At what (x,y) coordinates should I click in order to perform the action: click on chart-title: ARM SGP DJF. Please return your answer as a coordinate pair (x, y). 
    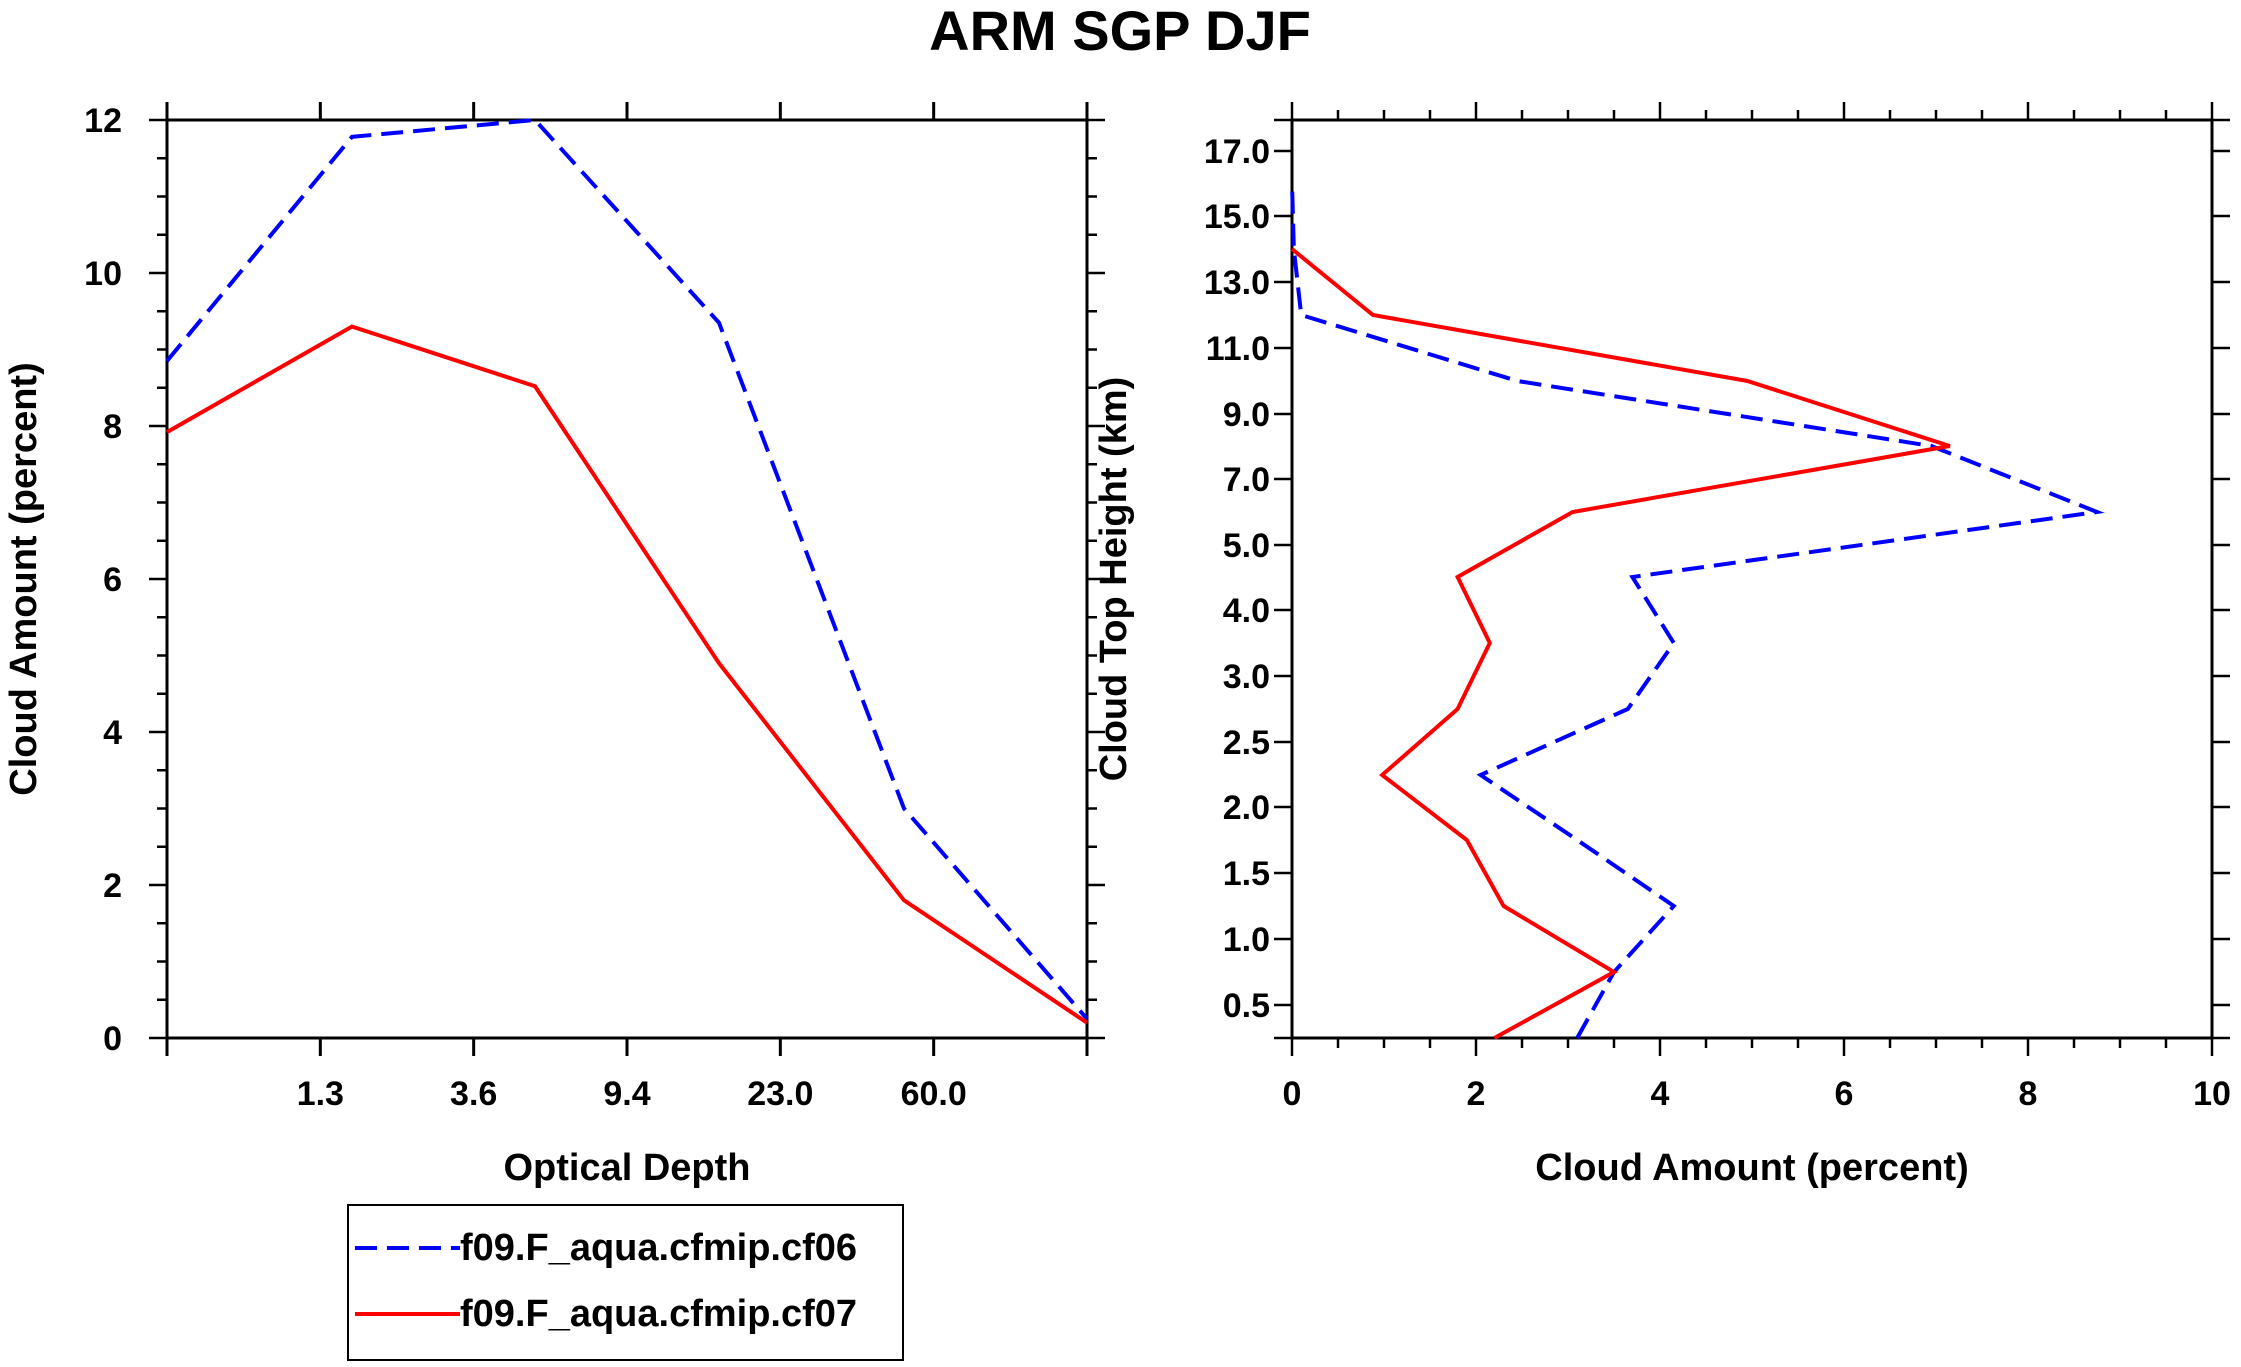
    Looking at the image, I should click on (1120, 31).